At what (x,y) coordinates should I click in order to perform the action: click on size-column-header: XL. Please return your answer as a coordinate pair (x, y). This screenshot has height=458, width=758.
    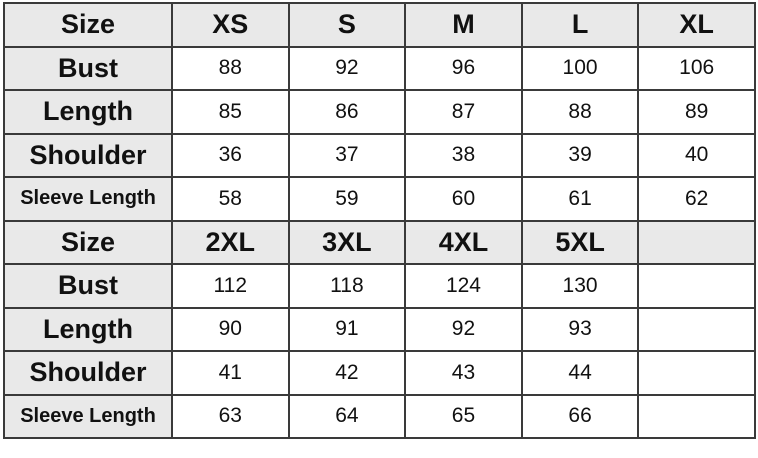
    Looking at the image, I should click on (696, 25).